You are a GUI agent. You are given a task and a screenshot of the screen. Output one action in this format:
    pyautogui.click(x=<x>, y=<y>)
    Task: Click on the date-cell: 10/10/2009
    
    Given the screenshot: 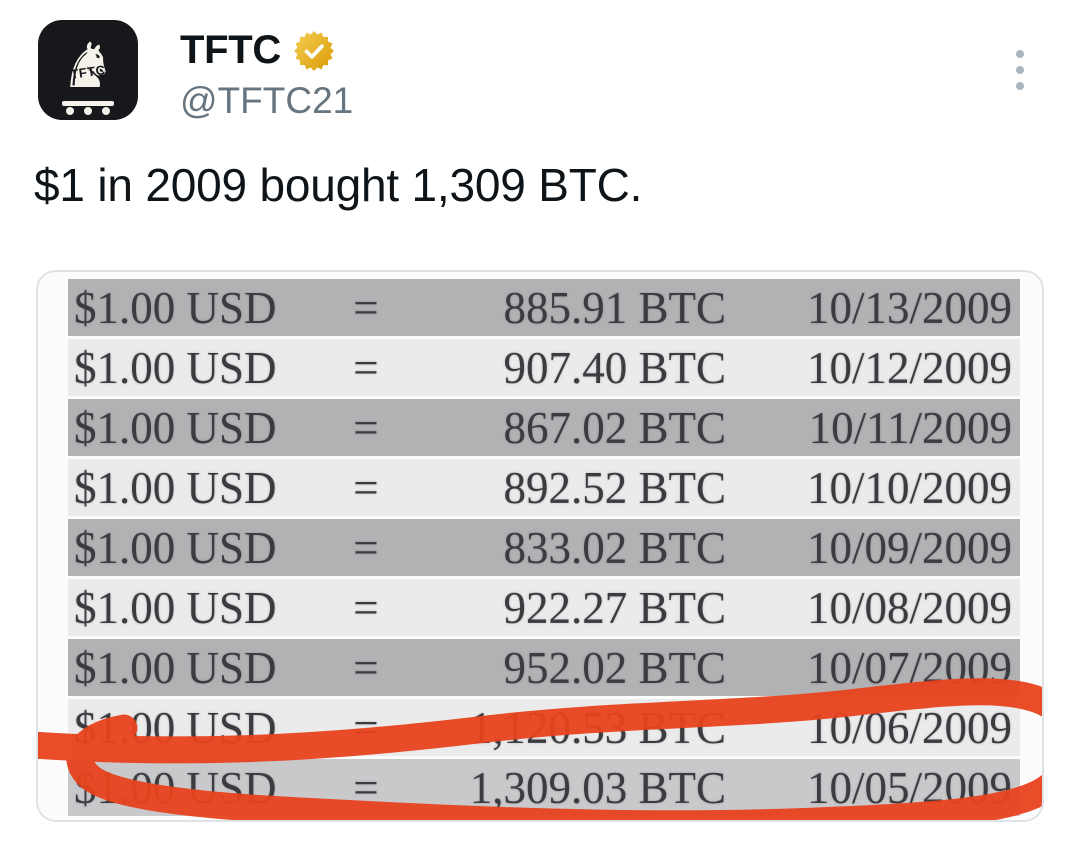 What is the action you would take?
    pyautogui.click(x=909, y=487)
    